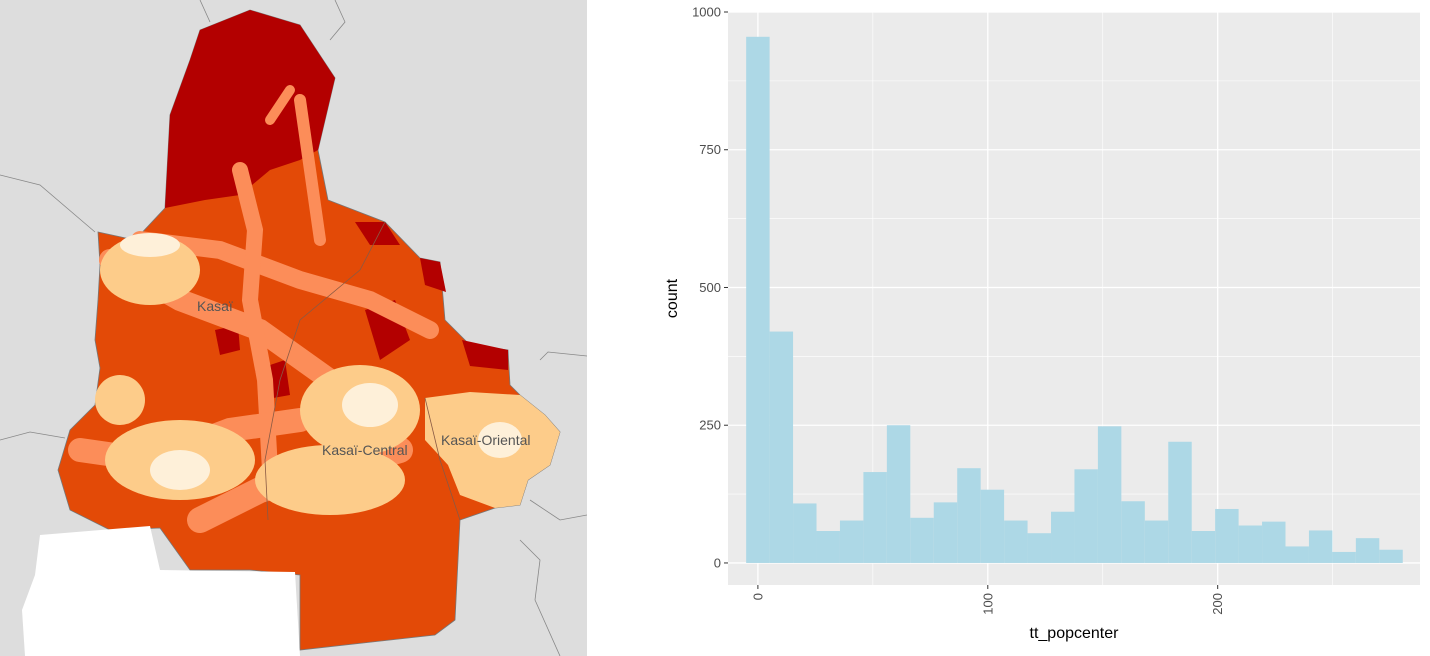  What do you see at coordinates (161, 591) in the screenshot?
I see `masked-area` at bounding box center [161, 591].